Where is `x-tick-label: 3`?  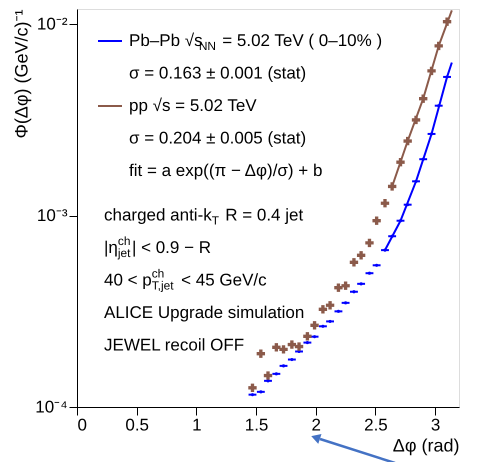
x-tick-label: 3 is located at coordinates (435, 425).